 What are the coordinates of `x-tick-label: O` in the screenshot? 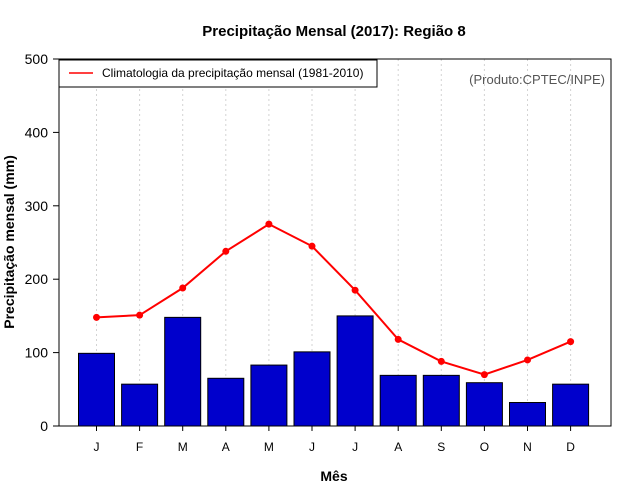 It's located at (484, 447).